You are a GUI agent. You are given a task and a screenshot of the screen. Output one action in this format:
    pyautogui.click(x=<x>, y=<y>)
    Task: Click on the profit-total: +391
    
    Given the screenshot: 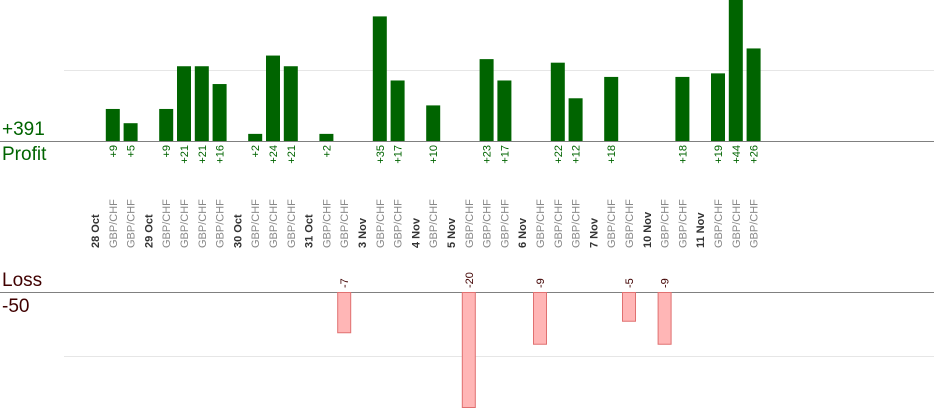 What is the action you would take?
    pyautogui.click(x=23, y=129)
    